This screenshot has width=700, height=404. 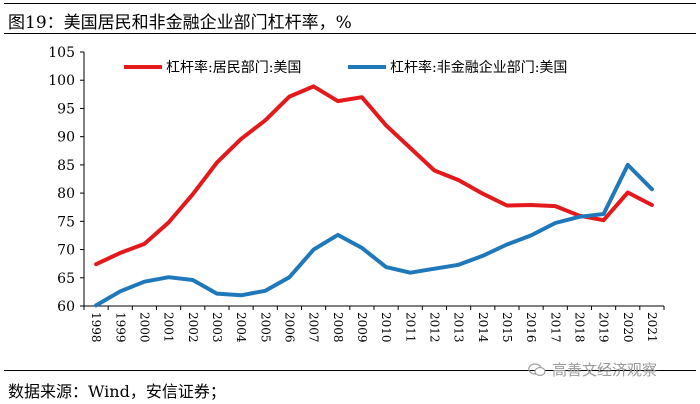 I want to click on chart-legend: 杠杆率:居民部门:美国 杠杆率:非金融企业部门:美国, so click(x=345, y=67).